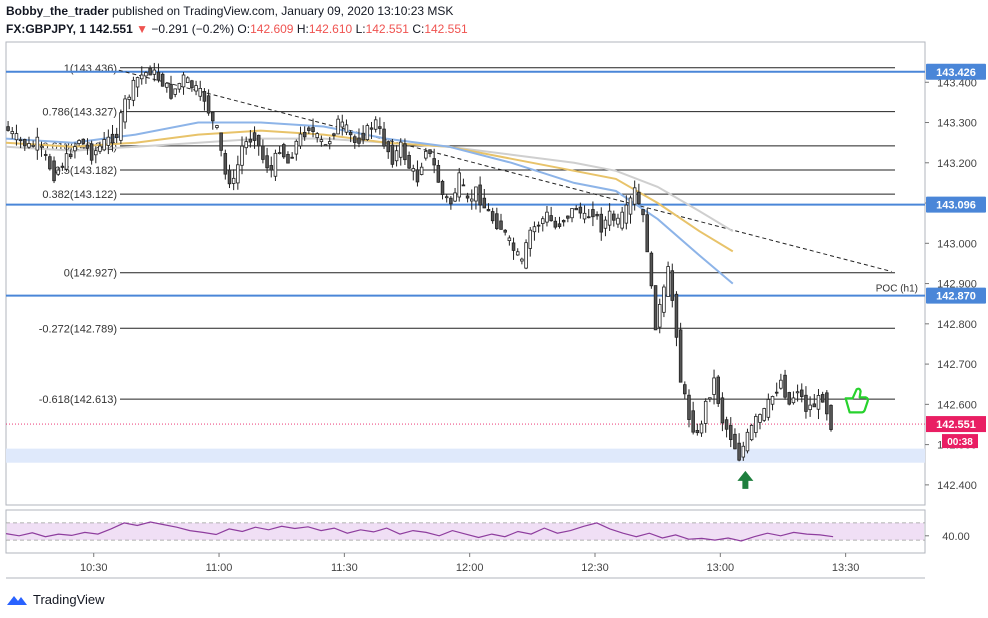 The image size is (988, 618). What do you see at coordinates (897, 289) in the screenshot?
I see `poc-label: POC (h1)` at bounding box center [897, 289].